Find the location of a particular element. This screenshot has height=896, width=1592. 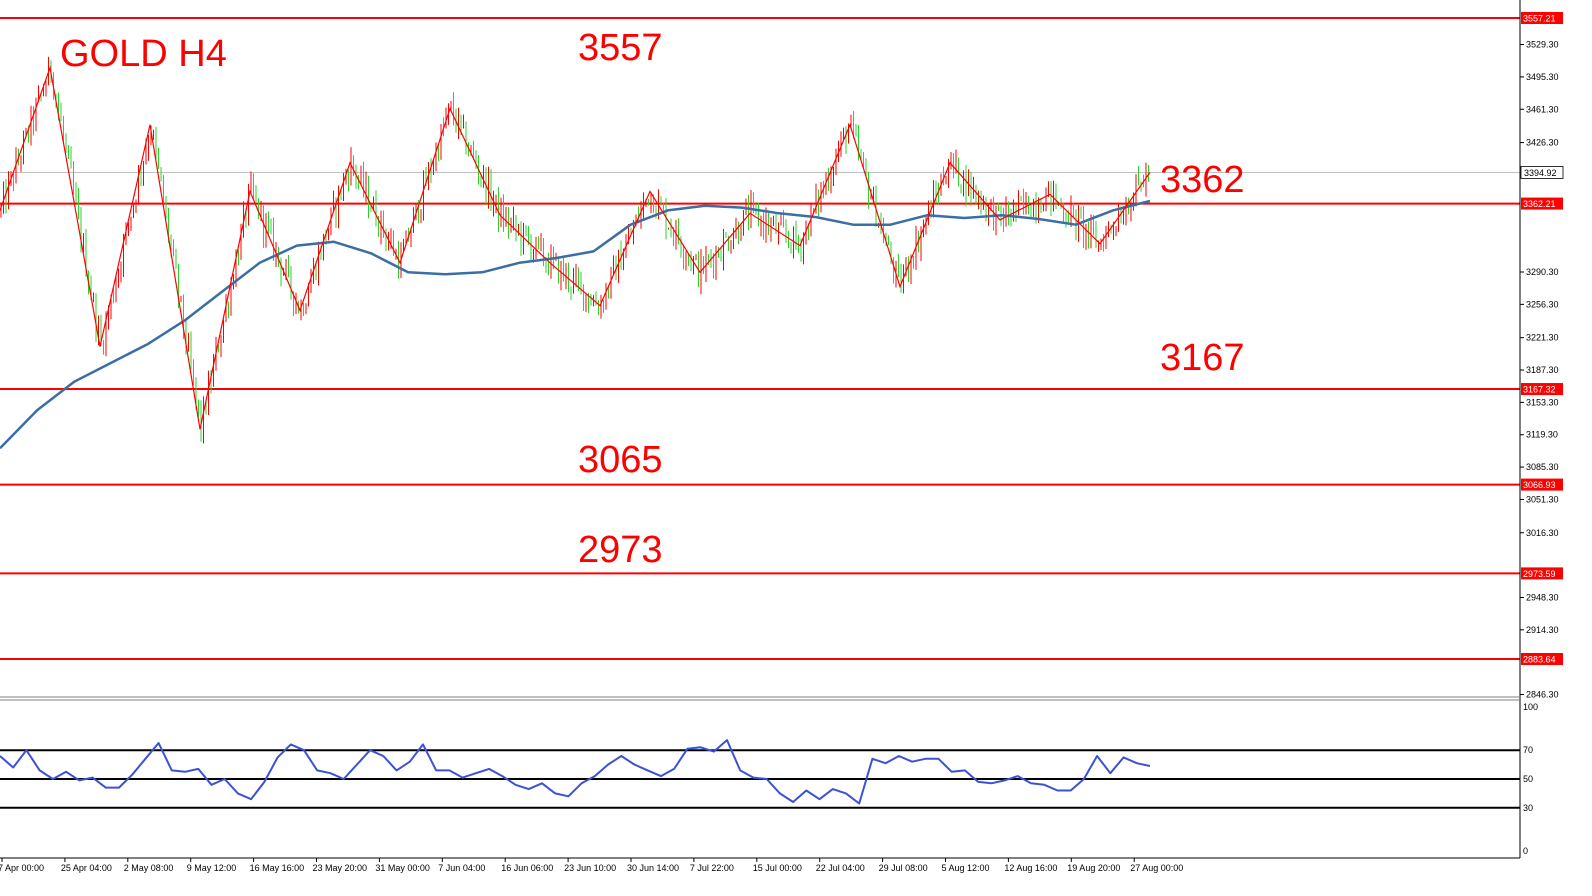

price-tick-label: 3529.30 is located at coordinates (1542, 45).